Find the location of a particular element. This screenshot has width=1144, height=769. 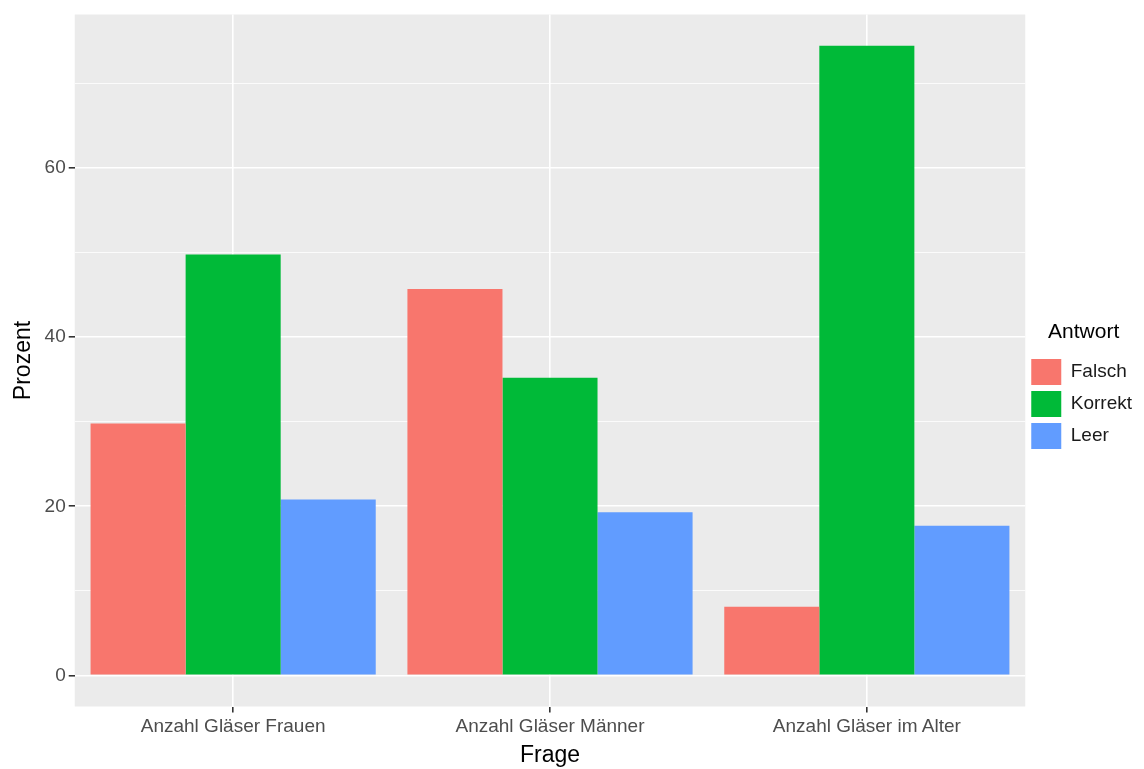

y-axis-title: Prozent is located at coordinates (22, 360).